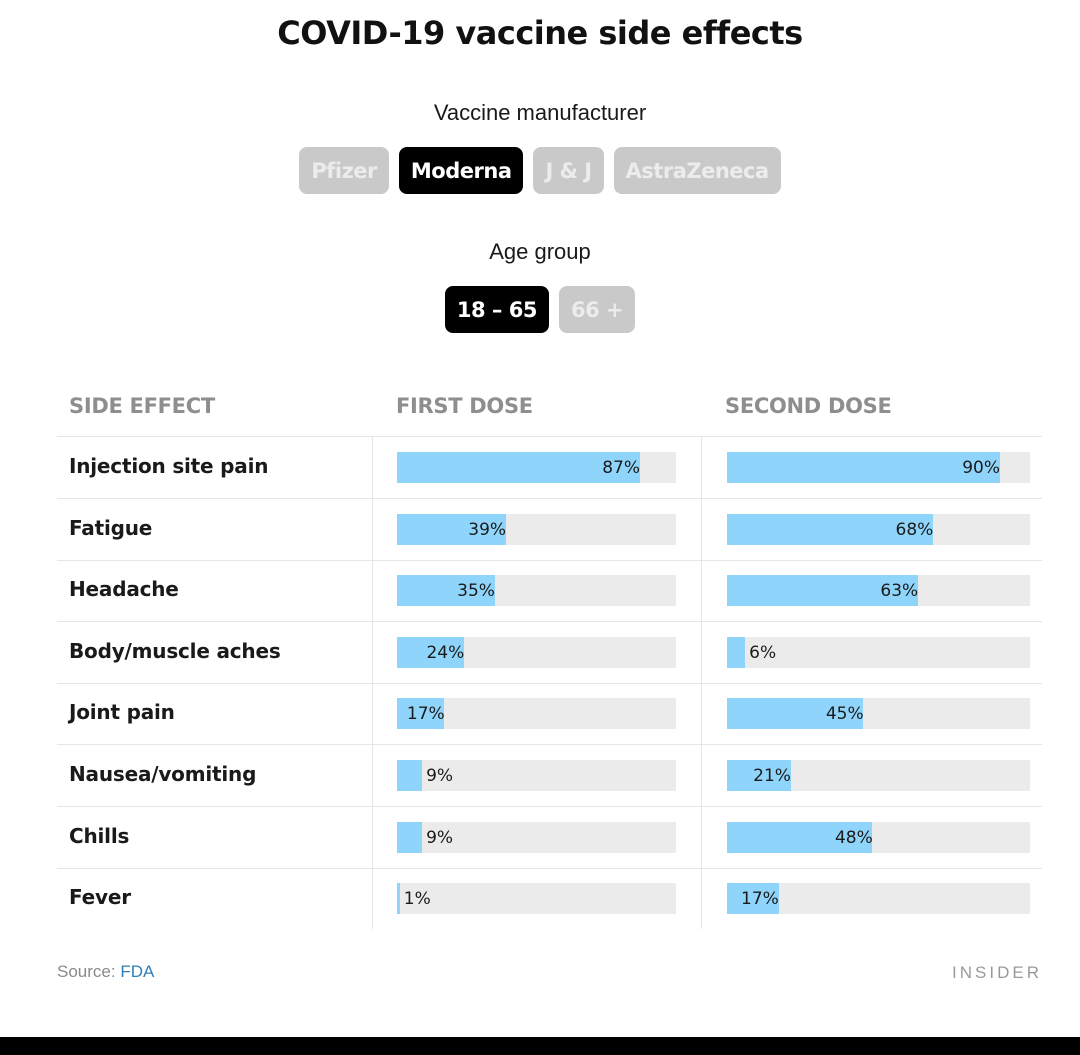 The height and width of the screenshot is (1055, 1080). I want to click on bar-value-label: 48%, so click(853, 837).